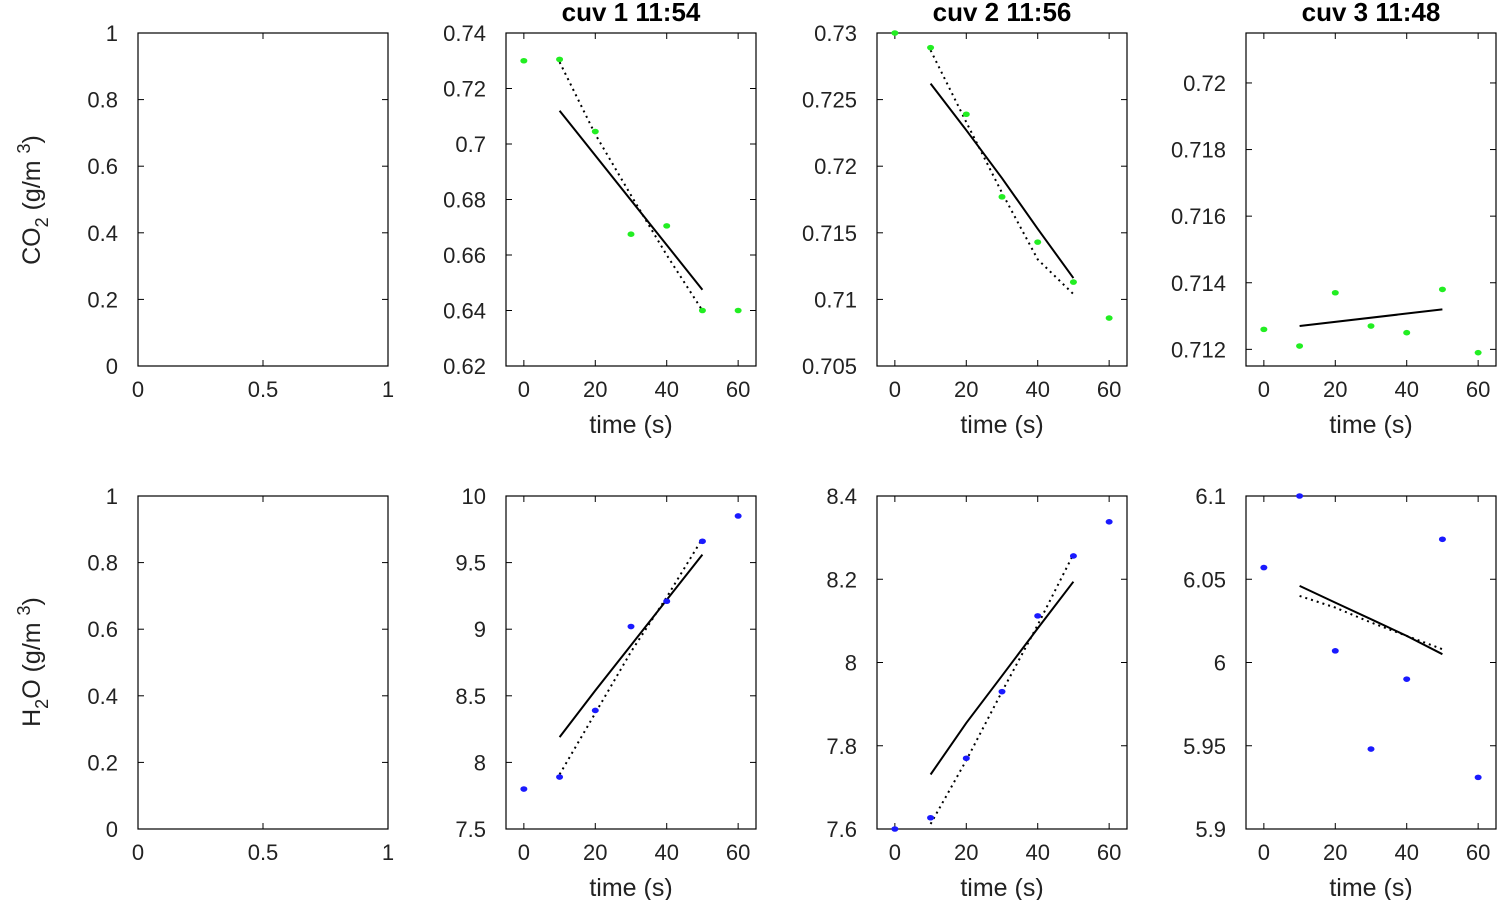  Describe the element at coordinates (1210, 496) in the screenshot. I see `y-tick-label: 6.1` at that location.